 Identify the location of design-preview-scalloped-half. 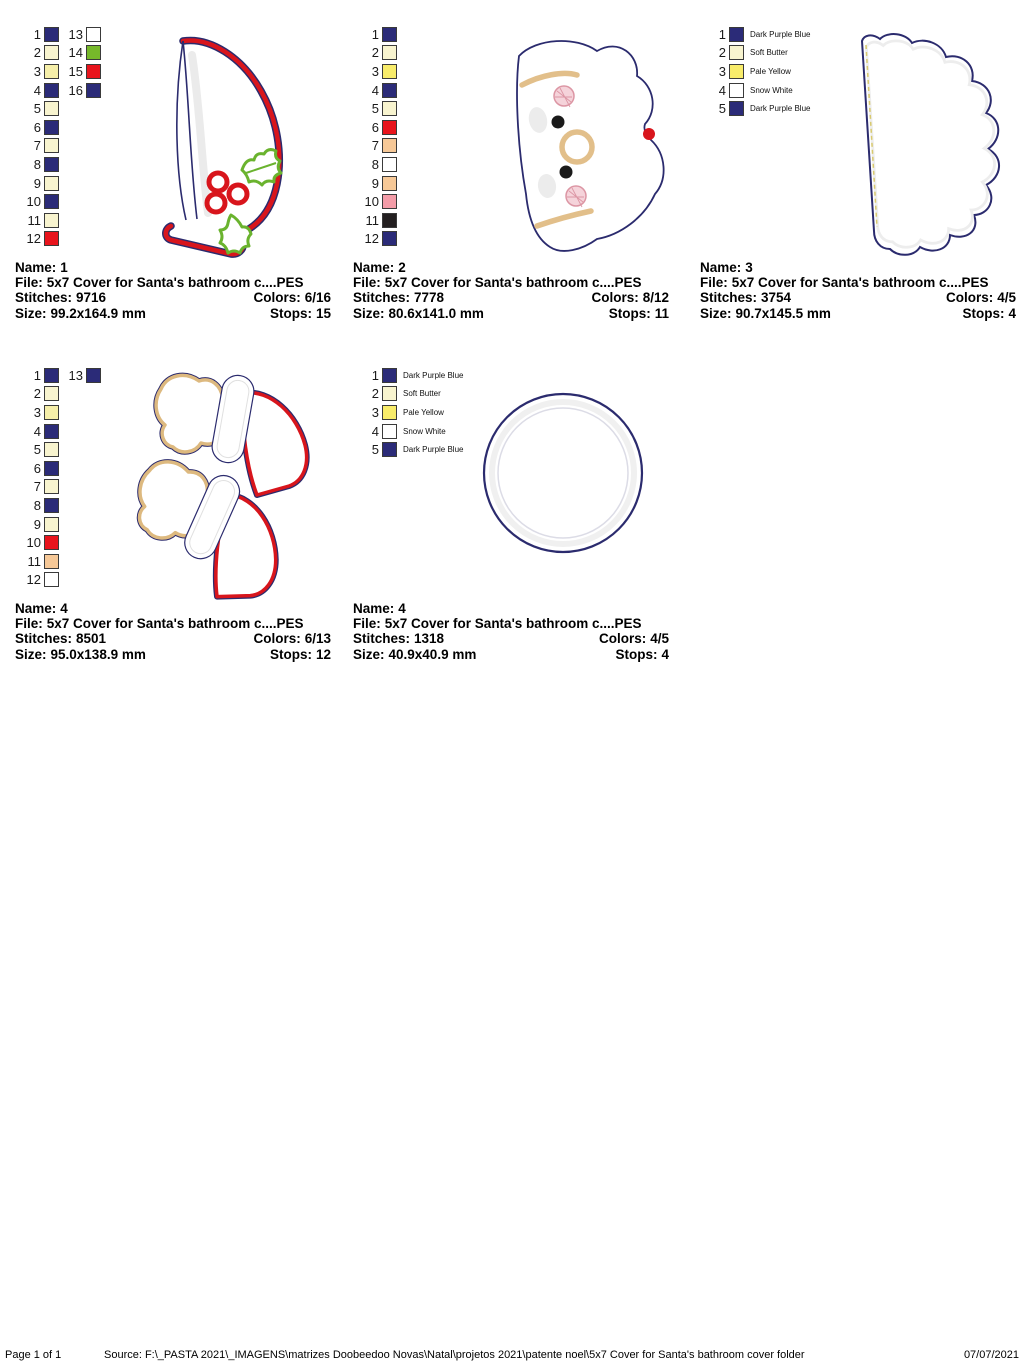
(930, 144).